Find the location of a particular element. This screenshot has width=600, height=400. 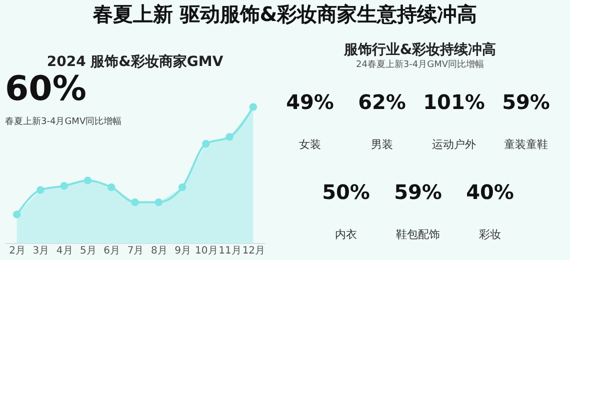

x-tick-label: 5月 is located at coordinates (88, 251).